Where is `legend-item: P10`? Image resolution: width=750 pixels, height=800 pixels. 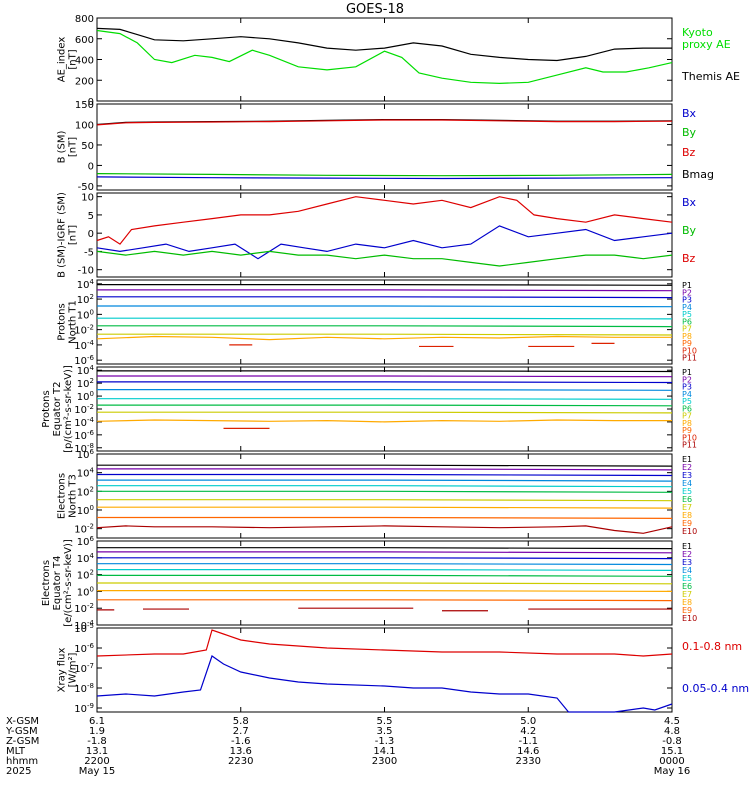 legend-item: P10 is located at coordinates (689, 350).